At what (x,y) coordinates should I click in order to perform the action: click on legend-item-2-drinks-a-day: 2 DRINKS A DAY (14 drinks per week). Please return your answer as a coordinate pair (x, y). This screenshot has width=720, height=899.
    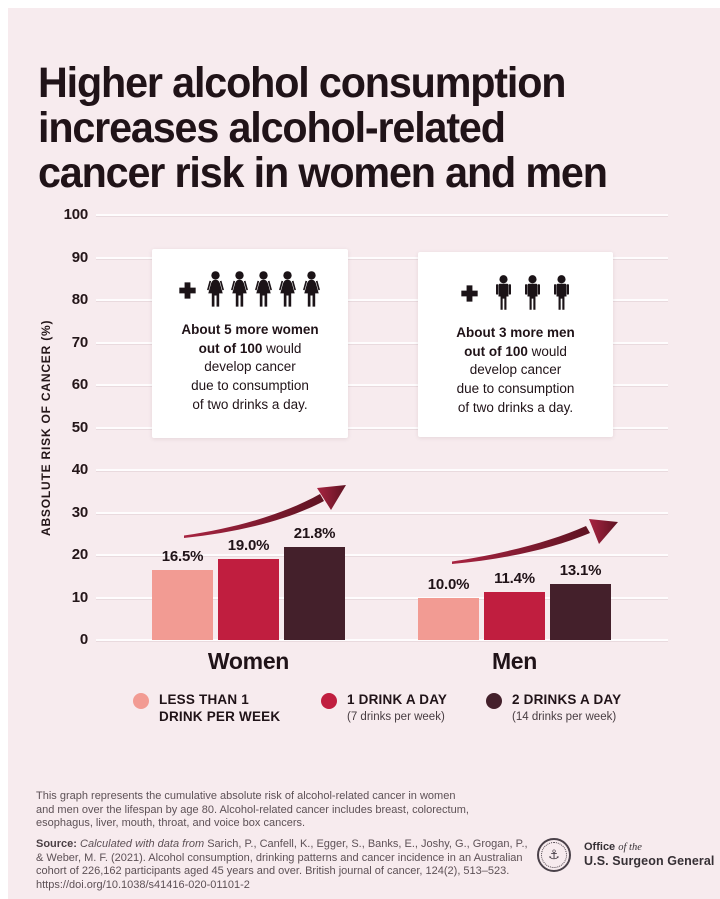
    Looking at the image, I should click on (553, 707).